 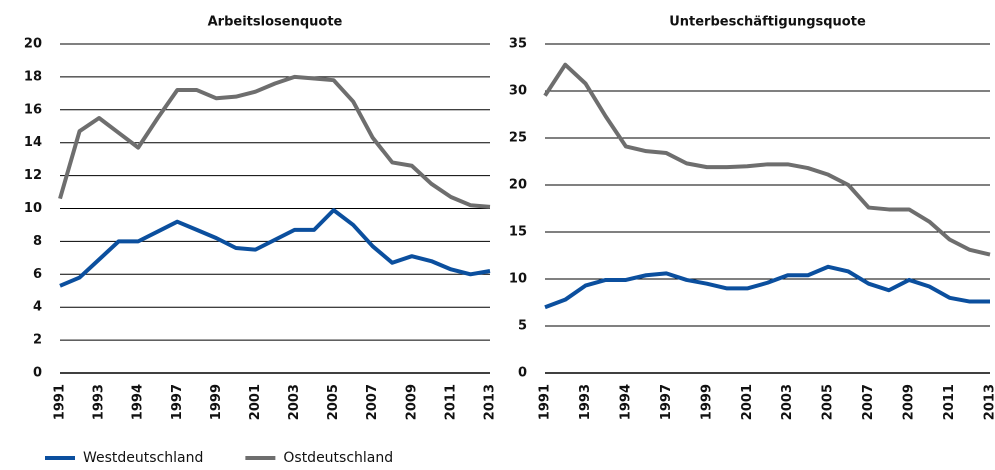 What do you see at coordinates (37, 307) in the screenshot?
I see `y-tick-label: 4` at bounding box center [37, 307].